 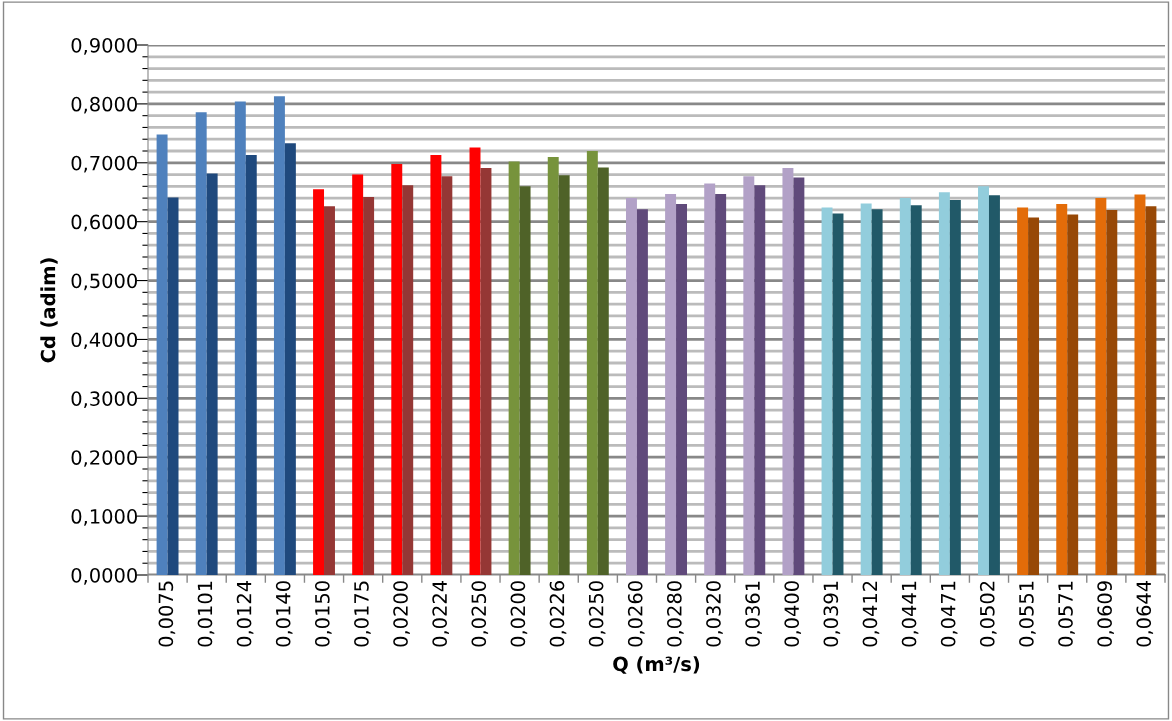 What do you see at coordinates (104, 223) in the screenshot?
I see `y-tick-label: 0,6000` at bounding box center [104, 223].